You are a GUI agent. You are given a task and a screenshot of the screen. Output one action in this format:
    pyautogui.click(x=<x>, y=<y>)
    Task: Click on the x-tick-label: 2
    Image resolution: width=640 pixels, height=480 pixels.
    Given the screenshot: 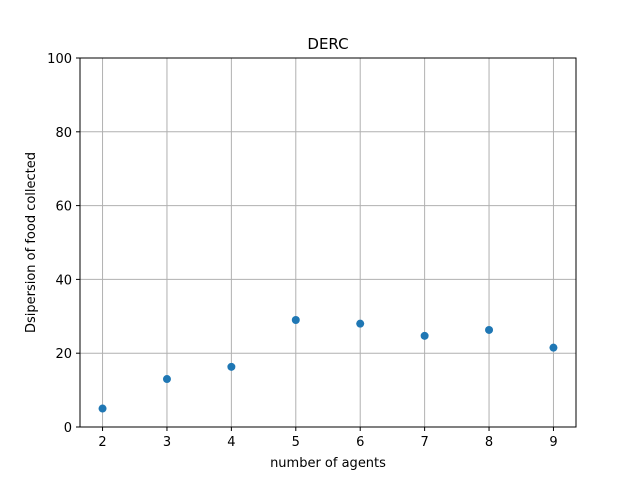 What is the action you would take?
    pyautogui.click(x=102, y=442)
    